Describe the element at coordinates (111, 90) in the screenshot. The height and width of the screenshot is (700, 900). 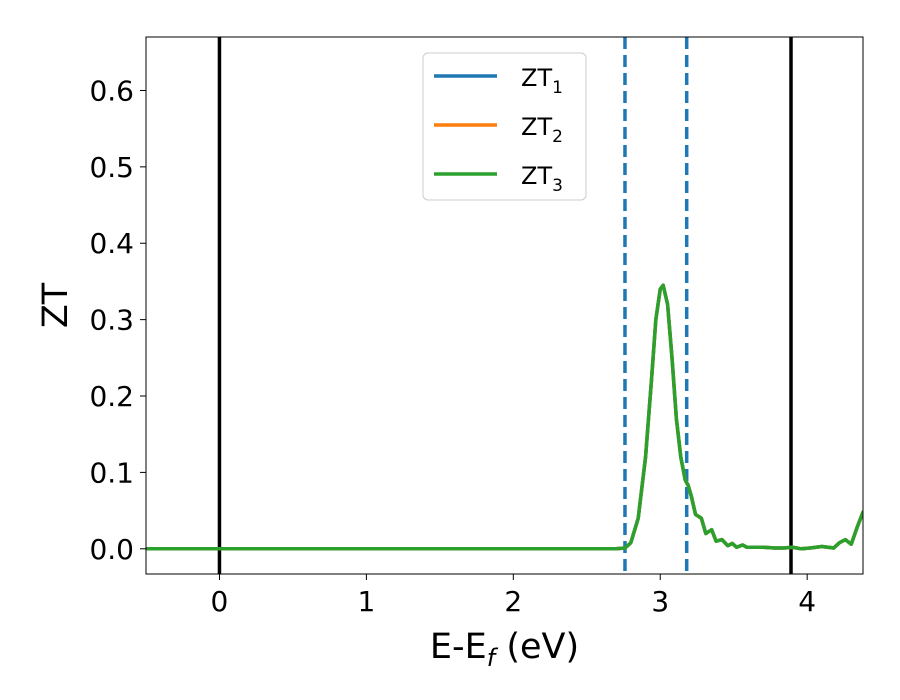
I see `y-tick-label: 0.6` at that location.